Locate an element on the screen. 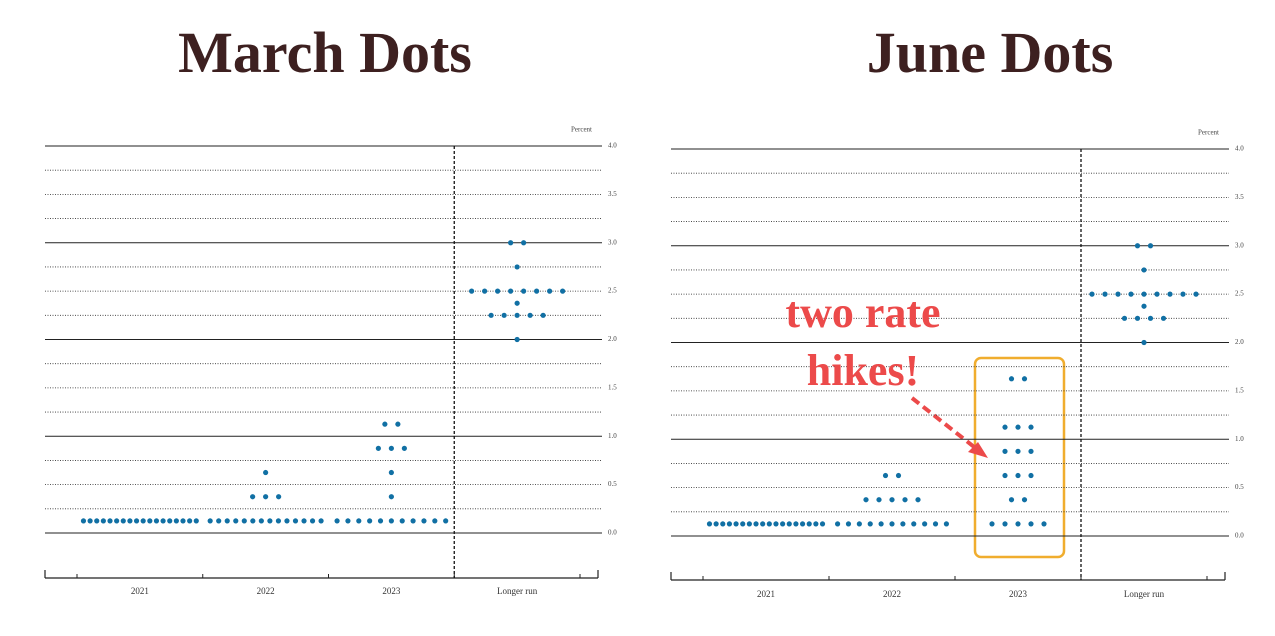 The image size is (1275, 636). y-axis-label: Percent is located at coordinates (581, 130).